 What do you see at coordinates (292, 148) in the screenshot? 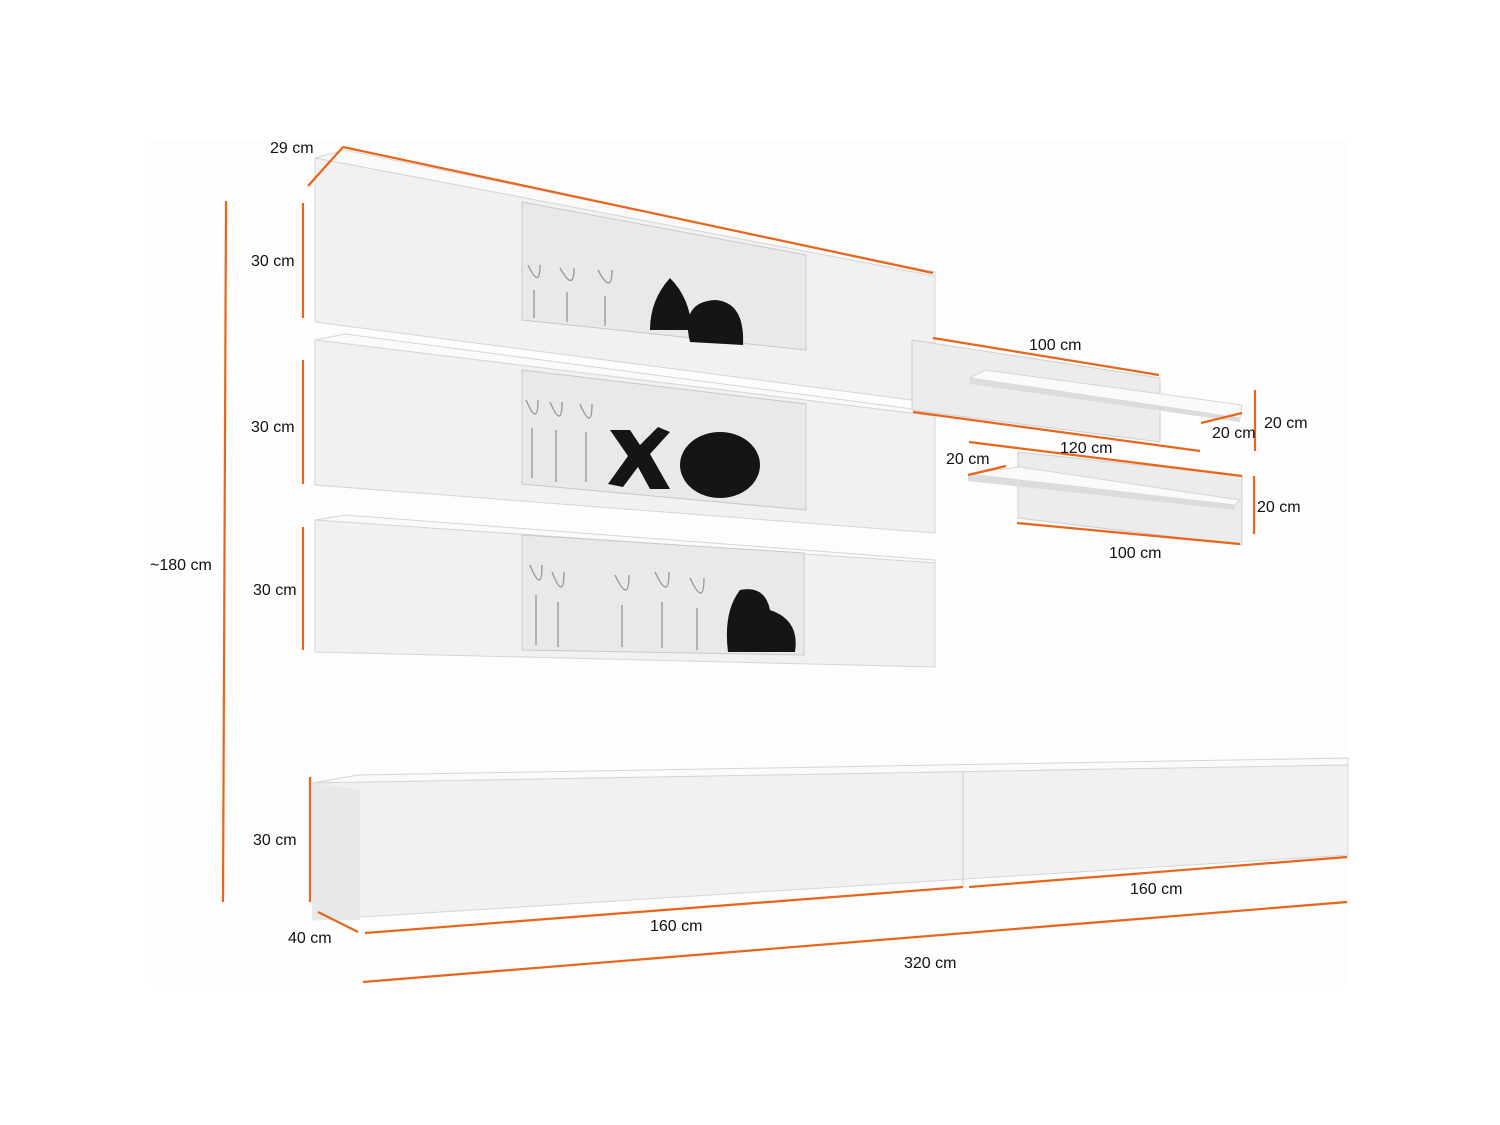
I see `label-wall-cabinet-depth: 29 cm` at bounding box center [292, 148].